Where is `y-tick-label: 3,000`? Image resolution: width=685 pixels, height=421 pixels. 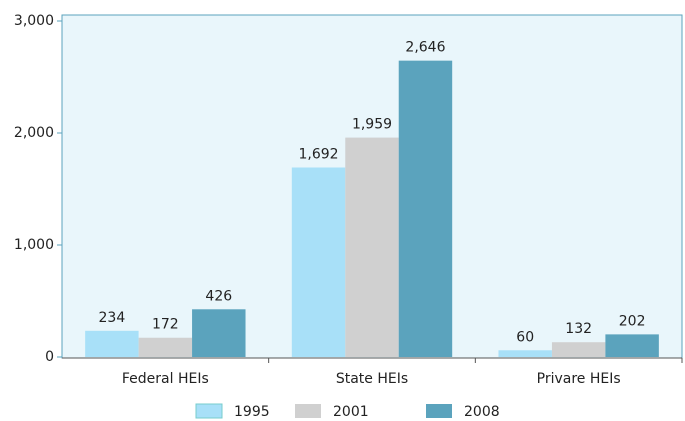
y-tick-label: 3,000 is located at coordinates (34, 21).